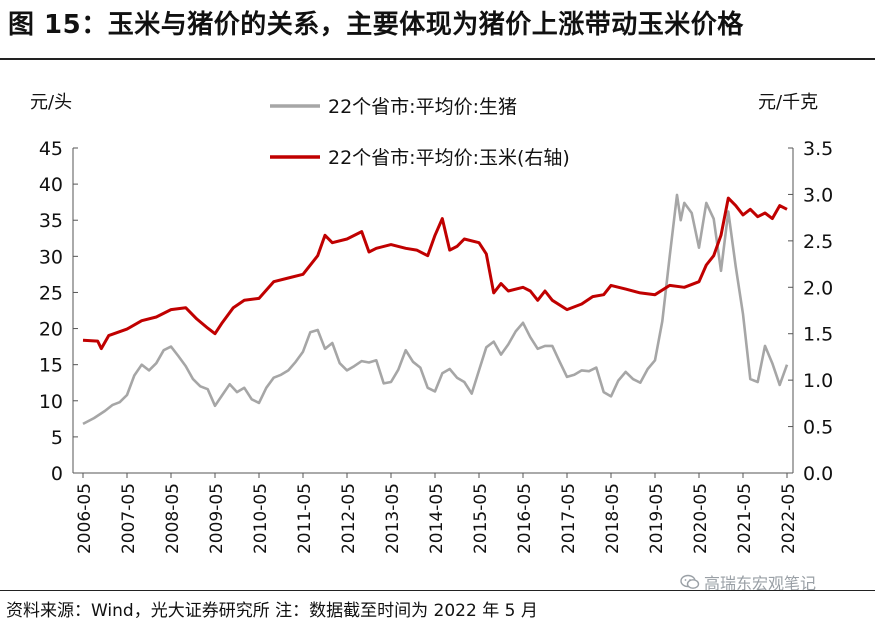 This screenshot has width=875, height=622. Describe the element at coordinates (437, 590) in the screenshot. I see `bottom-rule` at that location.